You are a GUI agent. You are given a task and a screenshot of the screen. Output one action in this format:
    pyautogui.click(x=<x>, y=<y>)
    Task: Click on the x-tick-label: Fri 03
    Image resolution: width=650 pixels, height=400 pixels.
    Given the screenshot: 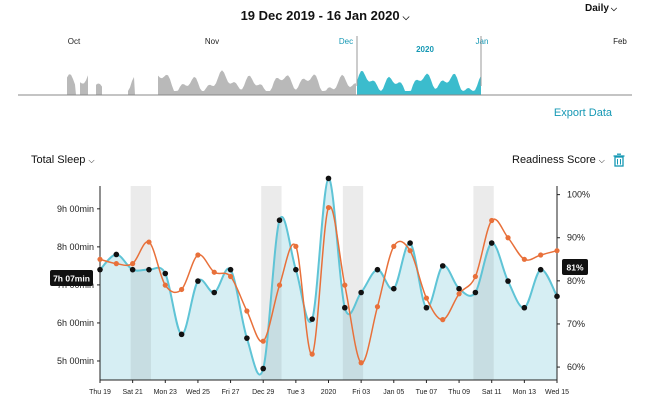 What is the action you would take?
    pyautogui.click(x=361, y=392)
    